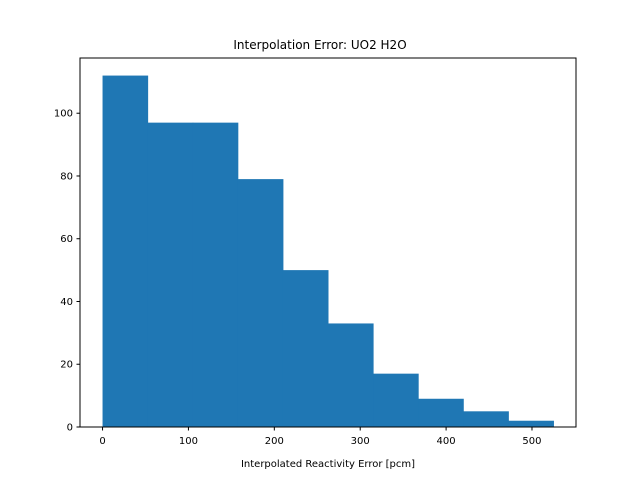 The width and height of the screenshot is (640, 480). What do you see at coordinates (70, 428) in the screenshot?
I see `y-tick-label: 0` at bounding box center [70, 428].